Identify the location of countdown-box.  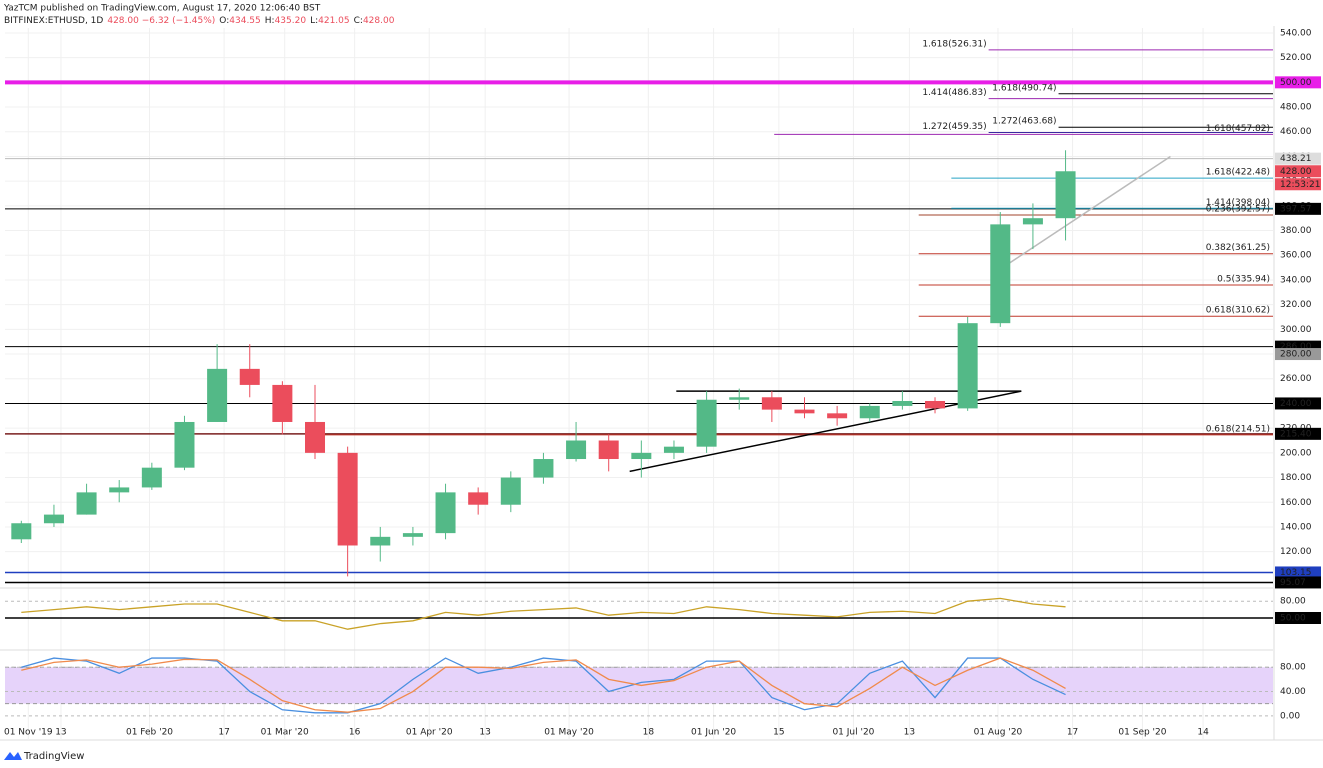
(1298, 184).